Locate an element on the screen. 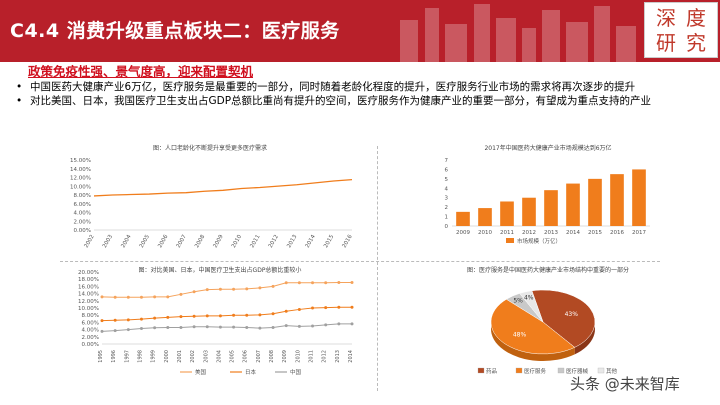  x-tick-label: 2015 is located at coordinates (595, 233).